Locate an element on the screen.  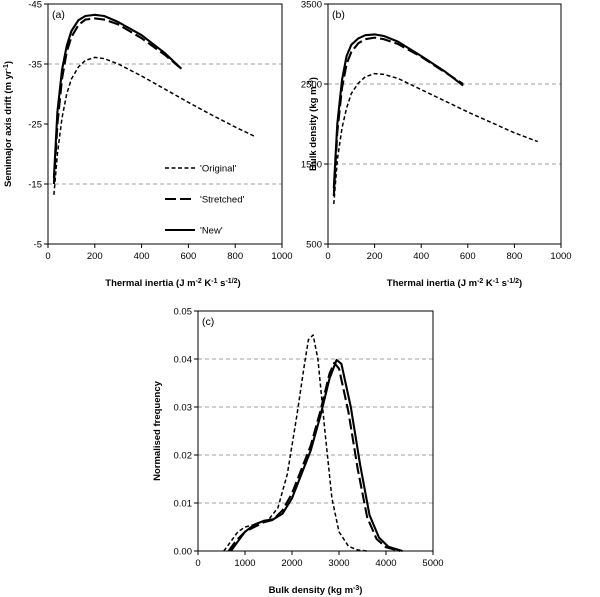
legend-label: 'Stretched' is located at coordinates (222, 200).